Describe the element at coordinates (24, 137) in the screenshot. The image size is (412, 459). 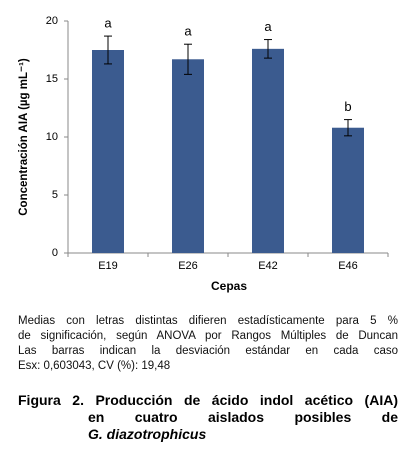
I see `y-axis-title: Concentración AIA (µg mL⁻¹)` at that location.